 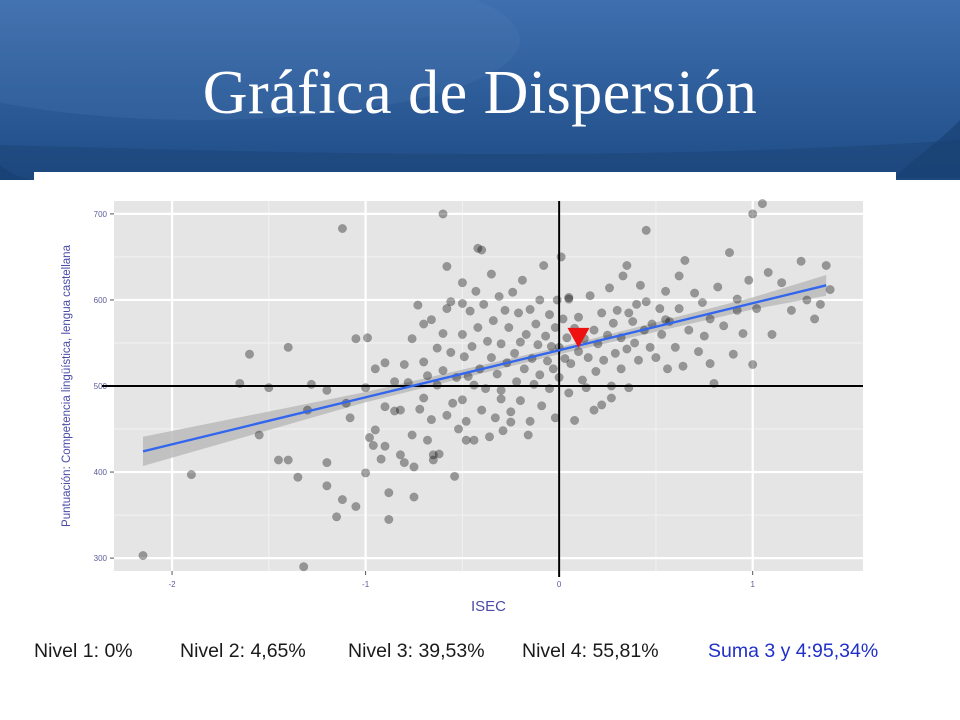 I want to click on x-axis-title: ISEC, so click(x=488, y=606).